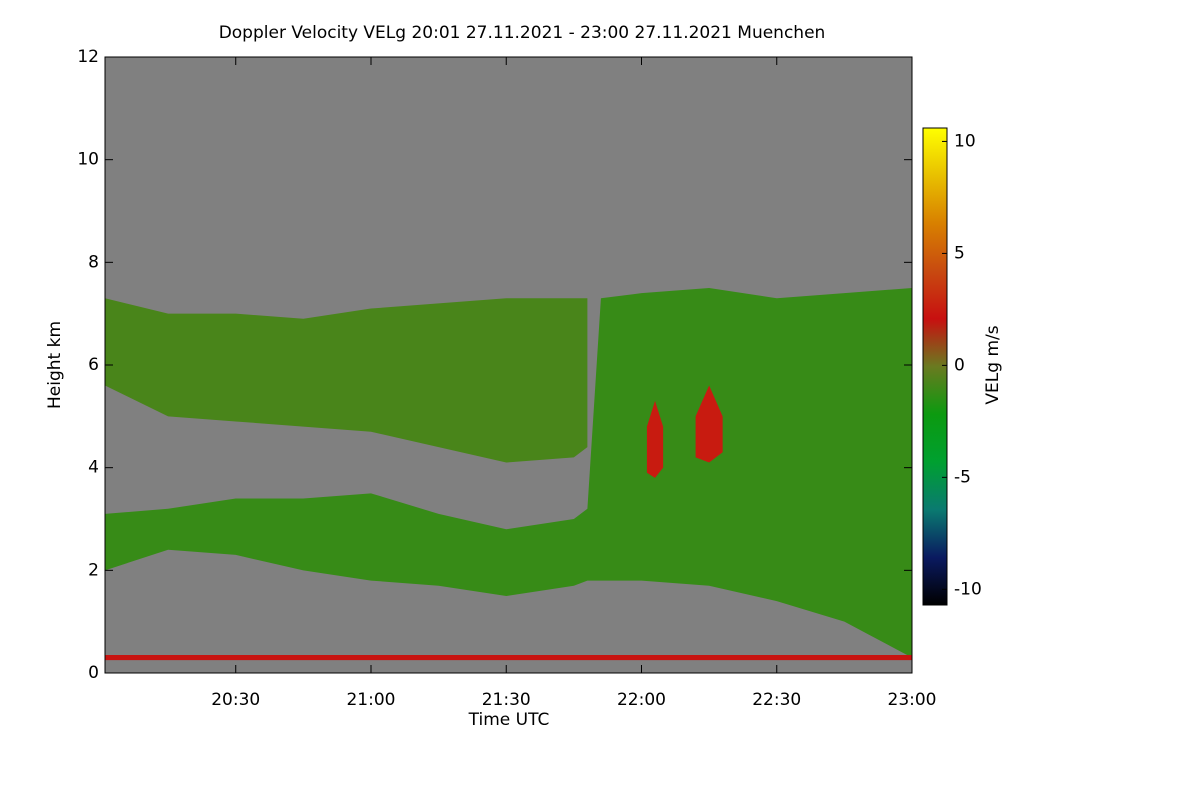  I want to click on y-tick-label: 6, so click(93, 365).